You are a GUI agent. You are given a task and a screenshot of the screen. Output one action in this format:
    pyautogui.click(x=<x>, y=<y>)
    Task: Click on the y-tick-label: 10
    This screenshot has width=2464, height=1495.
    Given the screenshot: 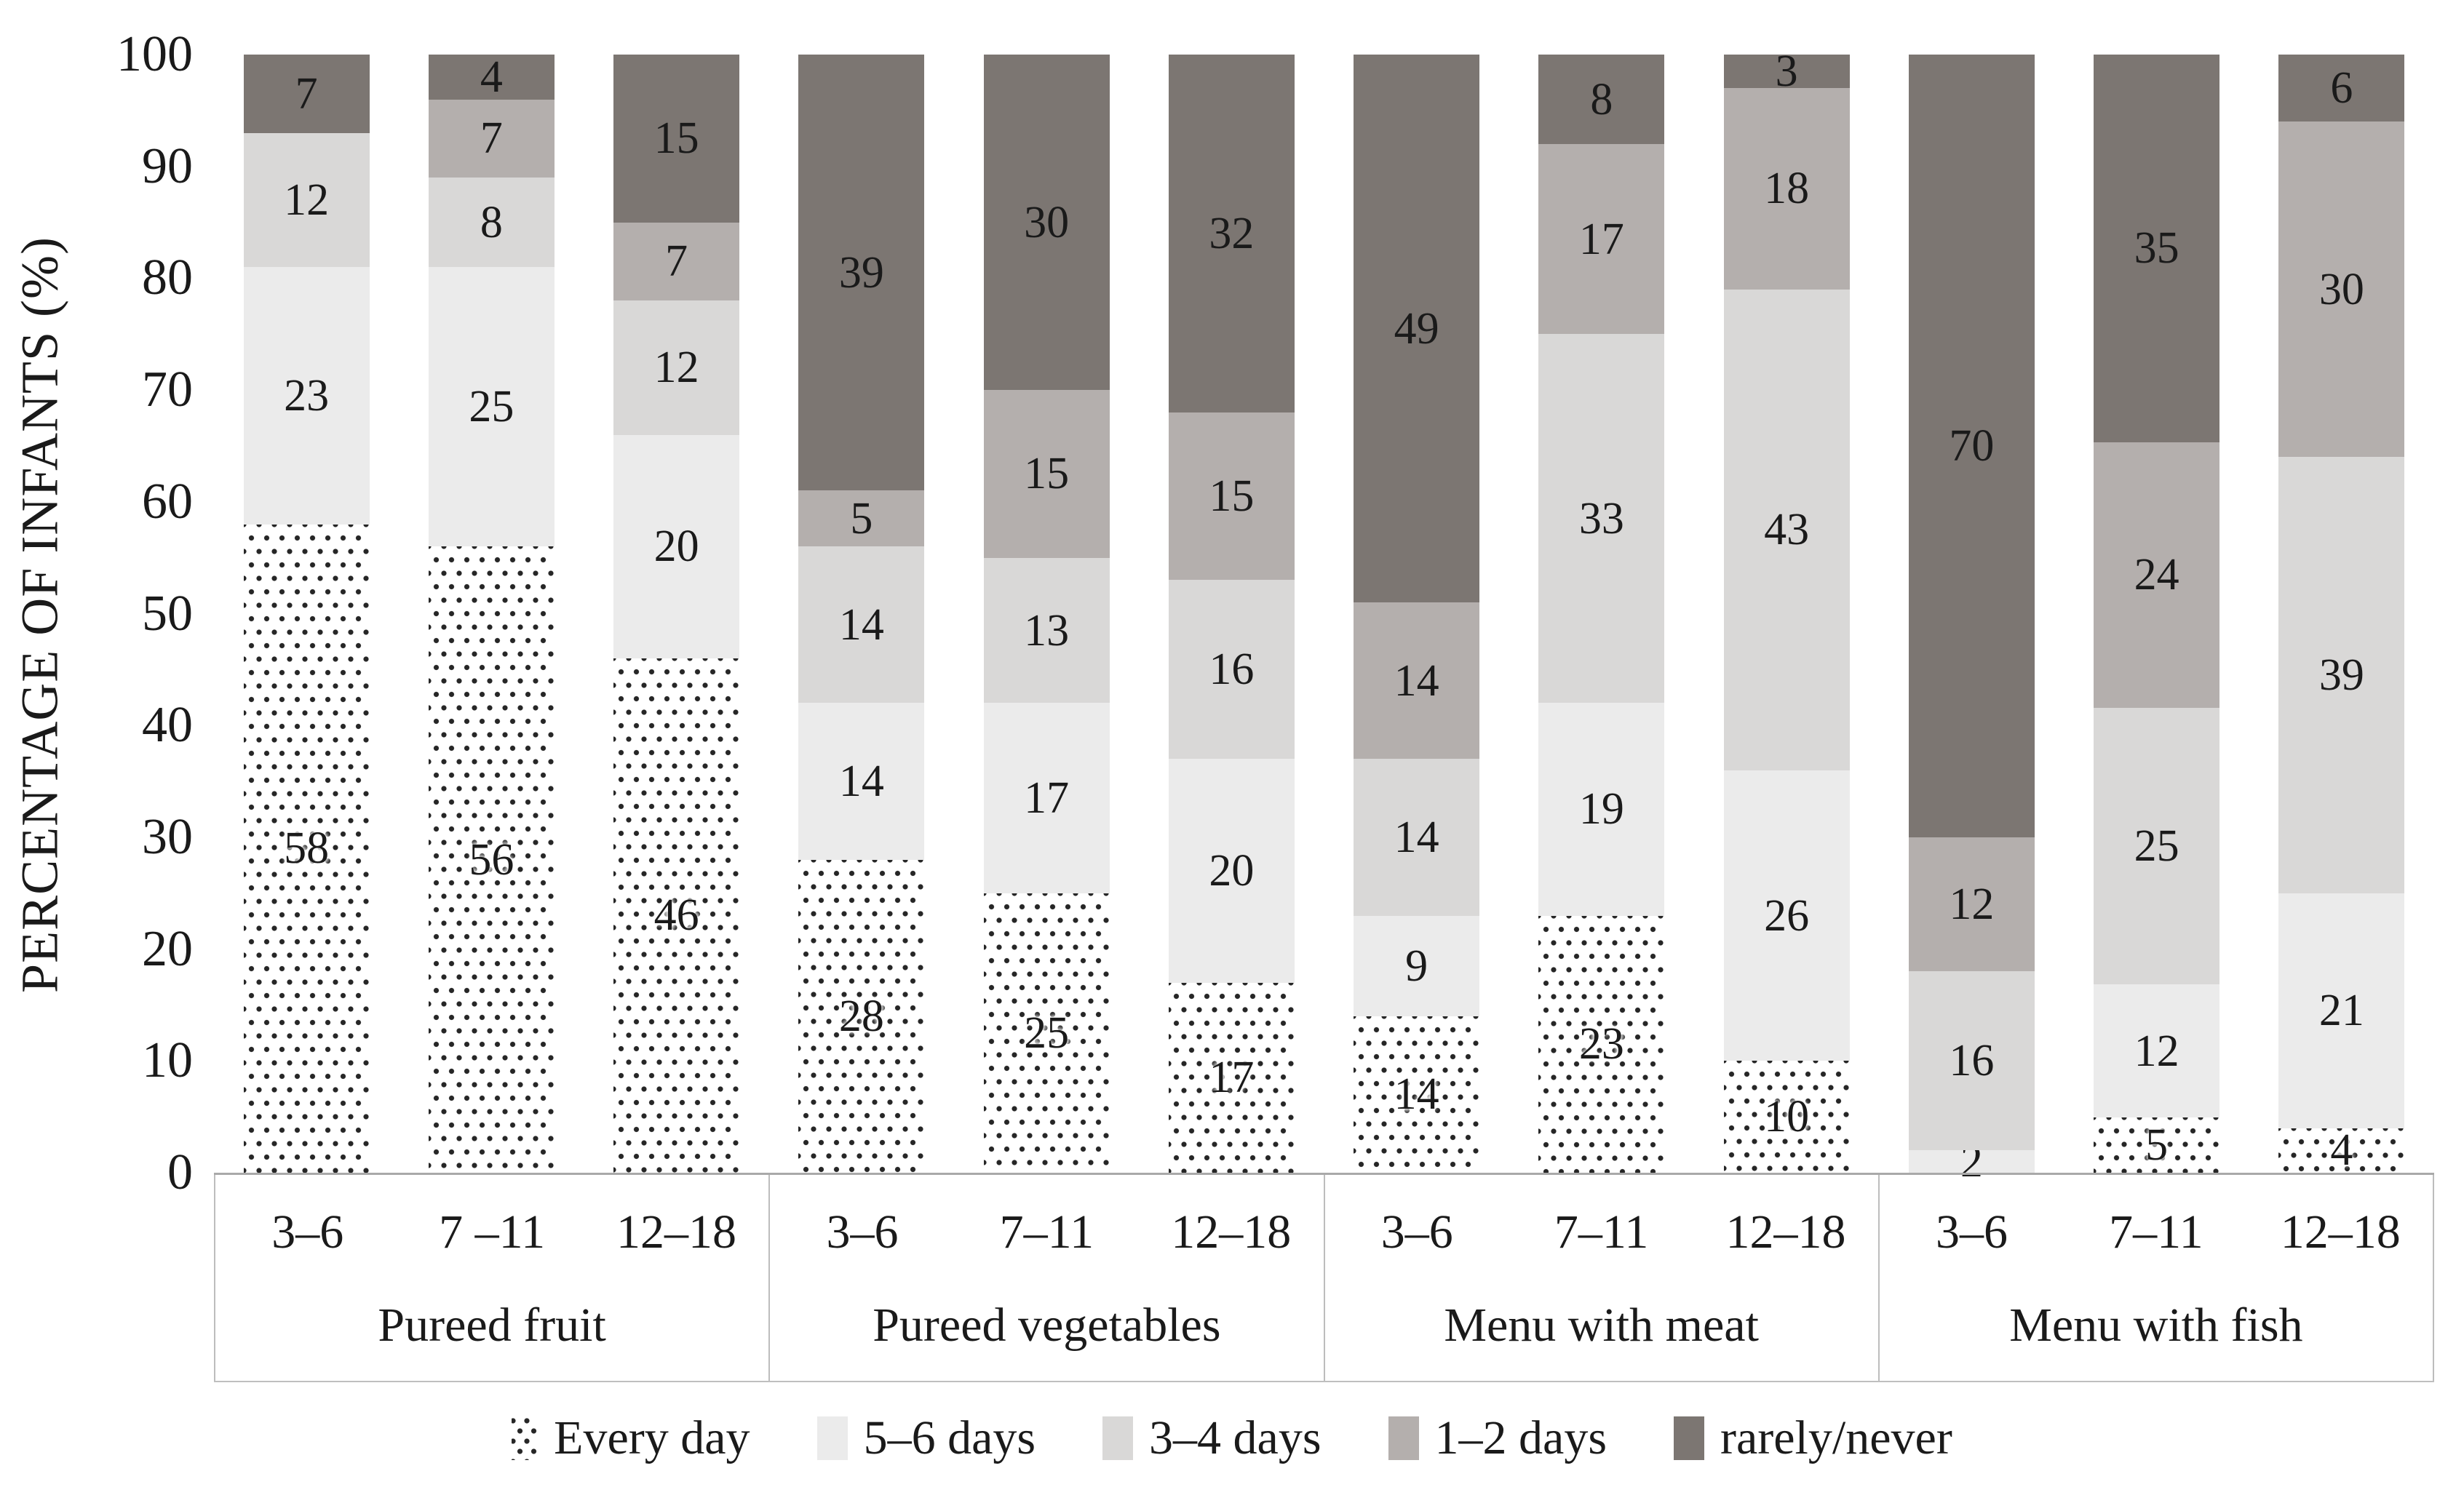 What is the action you would take?
    pyautogui.click(x=167, y=1060)
    